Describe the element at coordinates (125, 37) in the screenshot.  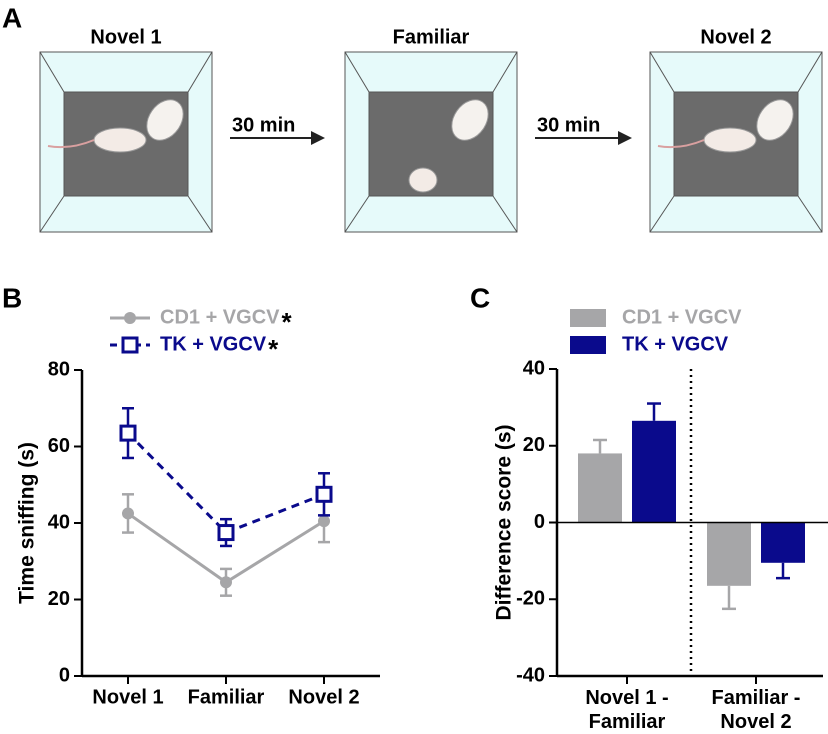
I see `box-title: Novel 1` at that location.